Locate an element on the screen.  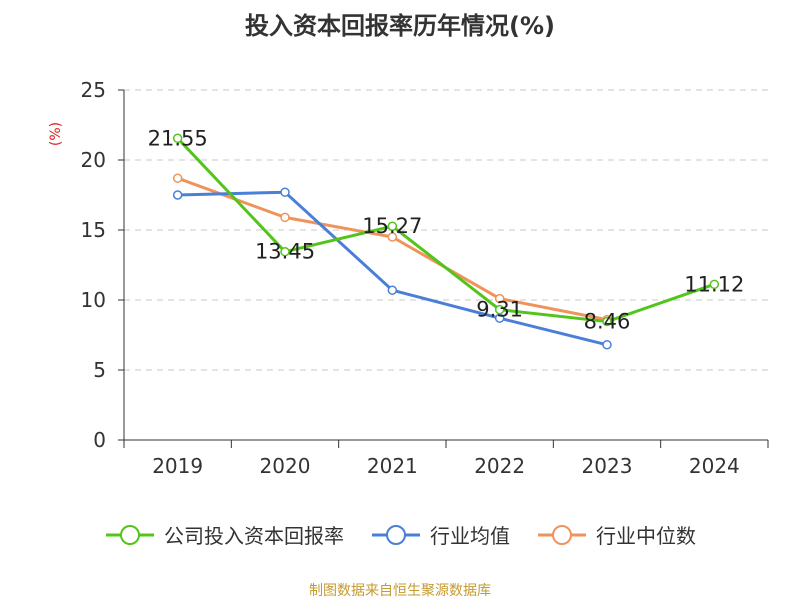
legend-label: 行业均值 is located at coordinates (470, 536).